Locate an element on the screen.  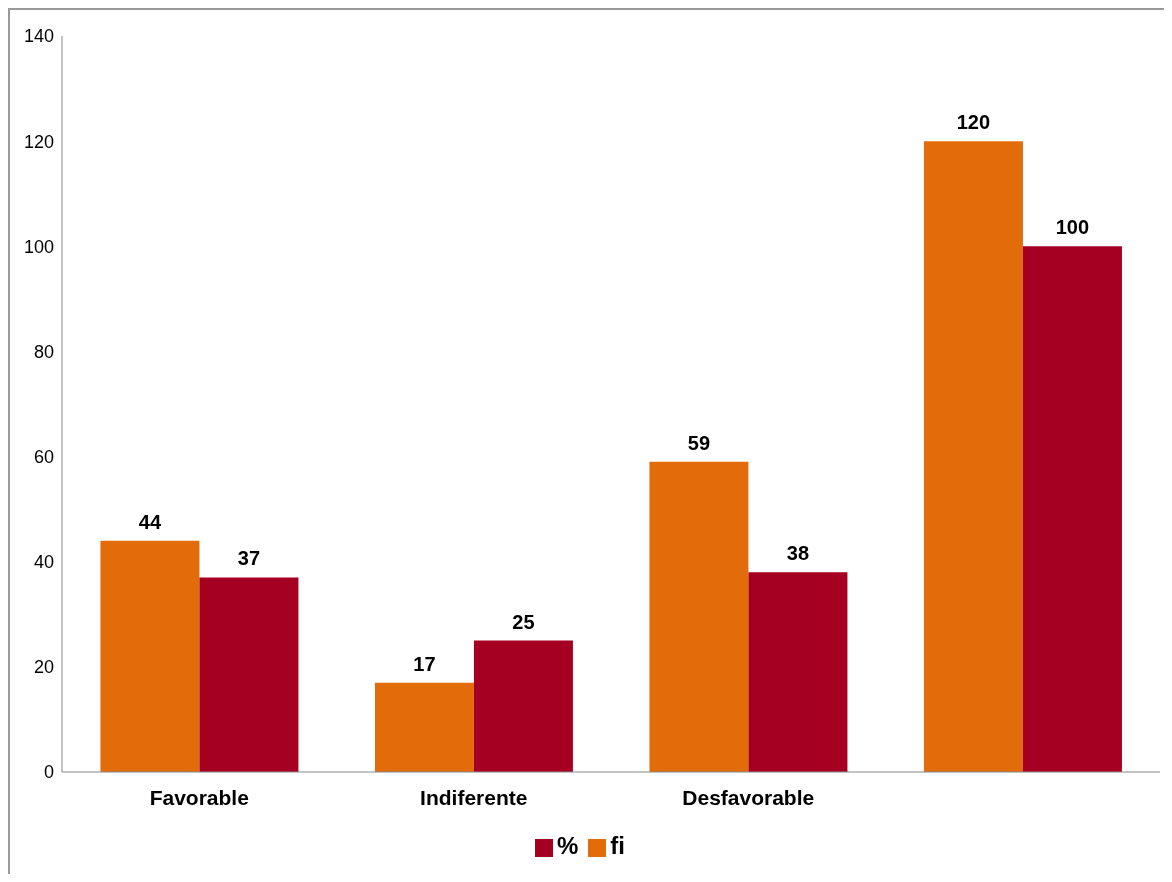
data-label: 37 is located at coordinates (249, 558).